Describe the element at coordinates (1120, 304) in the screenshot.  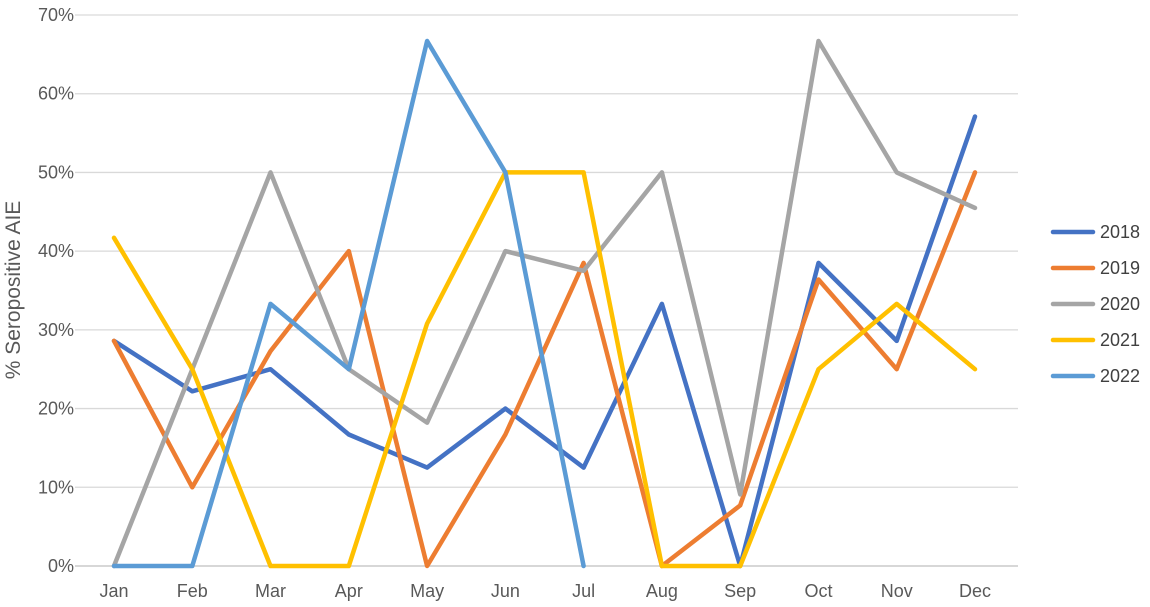
I see `legend-label-2020: 2020` at that location.